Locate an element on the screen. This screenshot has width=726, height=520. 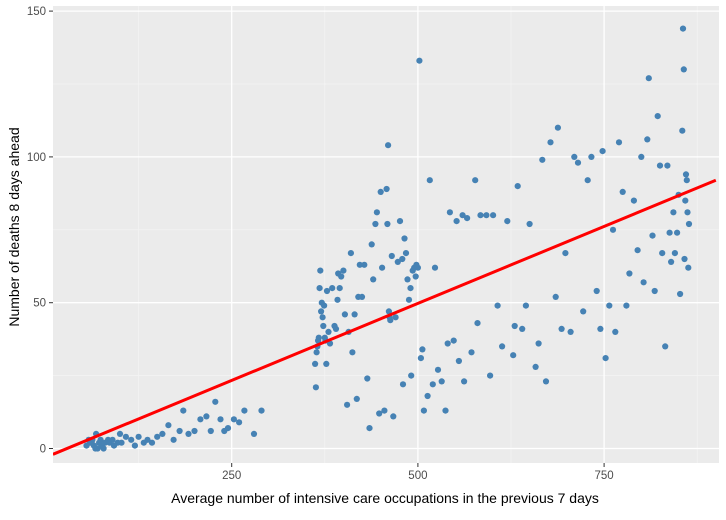
x-tick-label: 750 is located at coordinates (604, 476).